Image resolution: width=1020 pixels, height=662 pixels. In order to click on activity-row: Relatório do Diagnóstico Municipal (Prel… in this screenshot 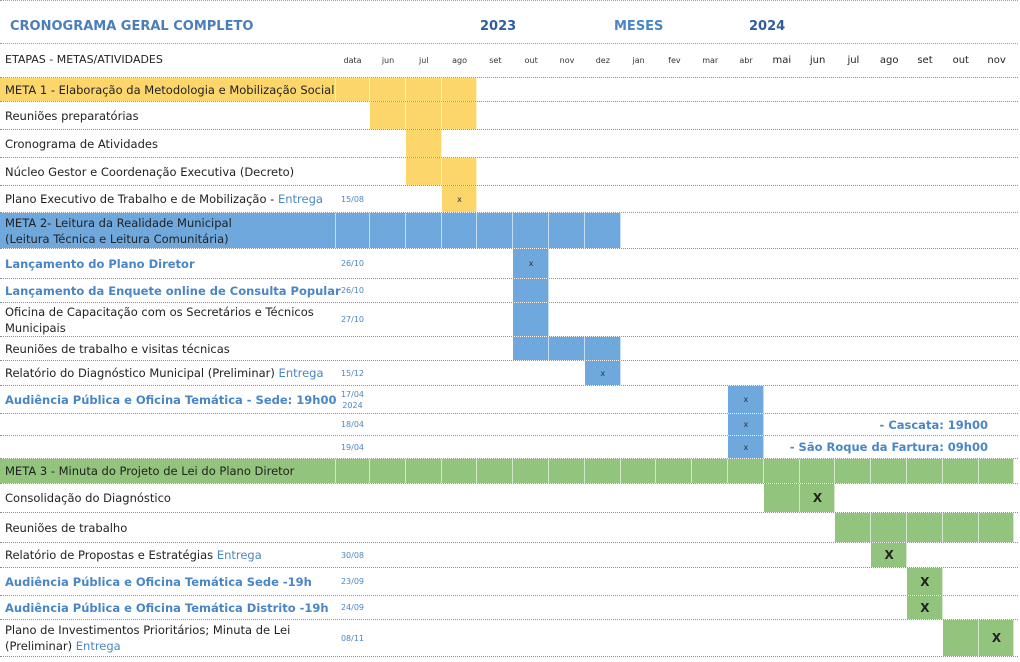, I will do `click(509, 373)`.